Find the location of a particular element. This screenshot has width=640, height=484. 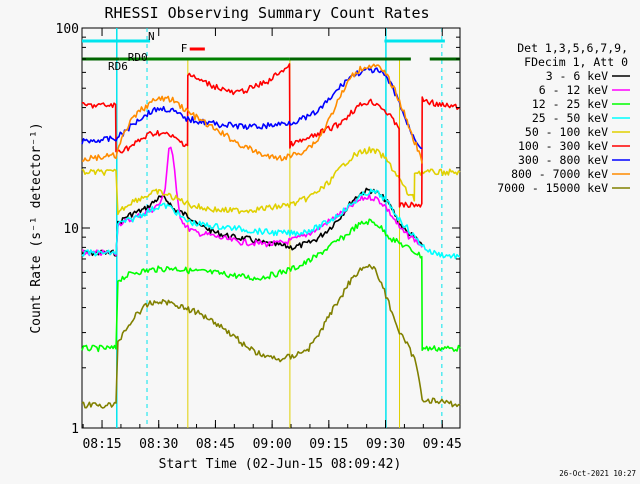

legend-label-2: 12 - 25 keV is located at coordinates (570, 104).